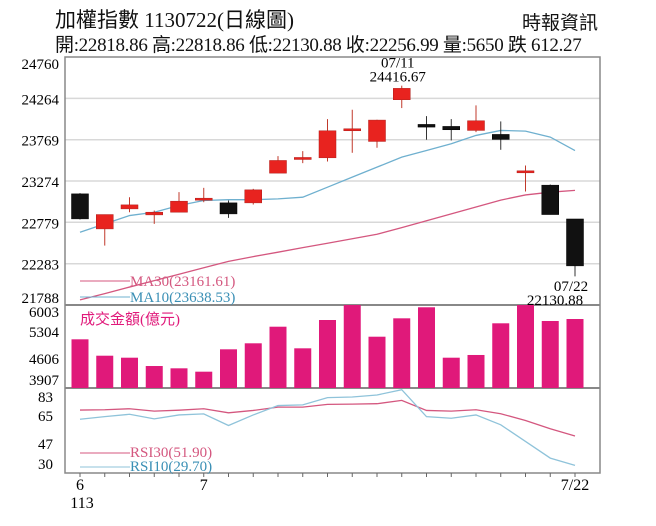 The width and height of the screenshot is (656, 526). I want to click on volume-tick-label: 4606, so click(44, 360).